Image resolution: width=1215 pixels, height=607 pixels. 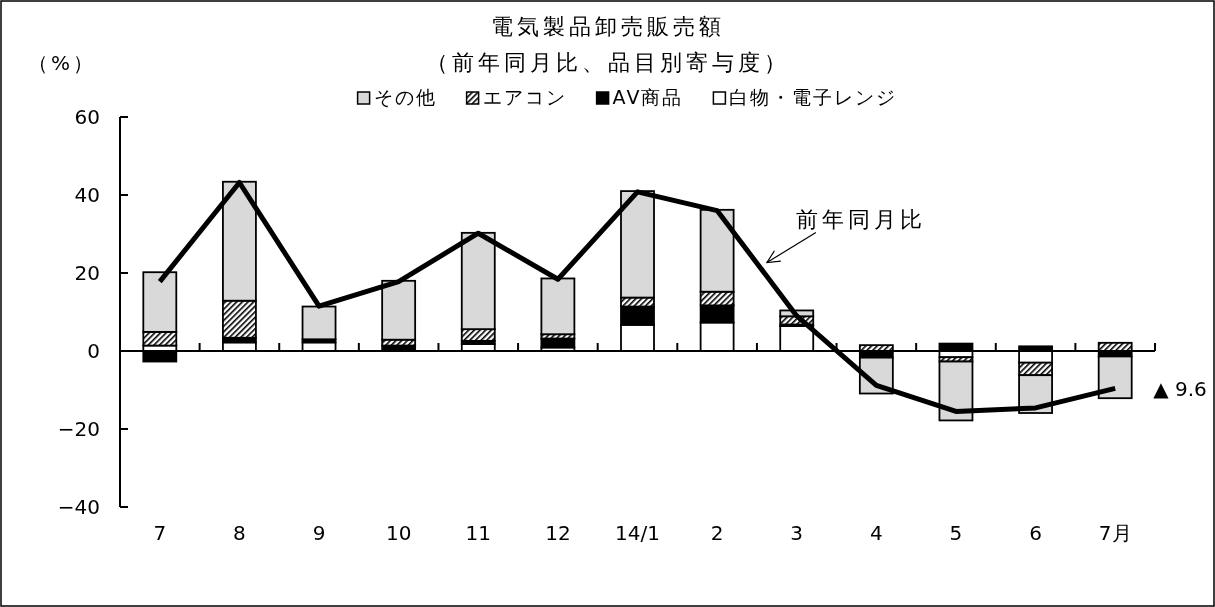 I want to click on y-tick-label: 60, so click(x=87, y=117).